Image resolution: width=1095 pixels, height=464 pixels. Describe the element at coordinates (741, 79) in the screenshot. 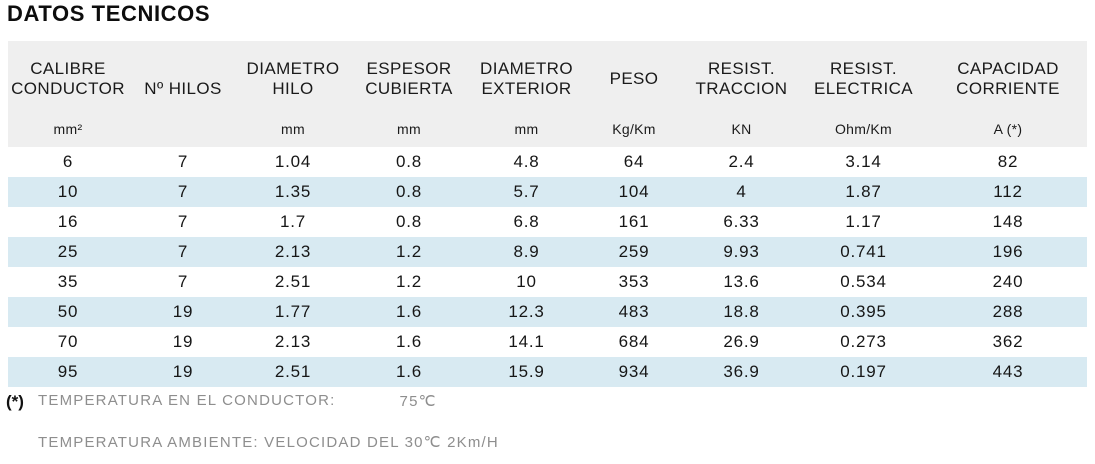

I see `col-header-resist-traccion: RESIST. TRACCION` at that location.